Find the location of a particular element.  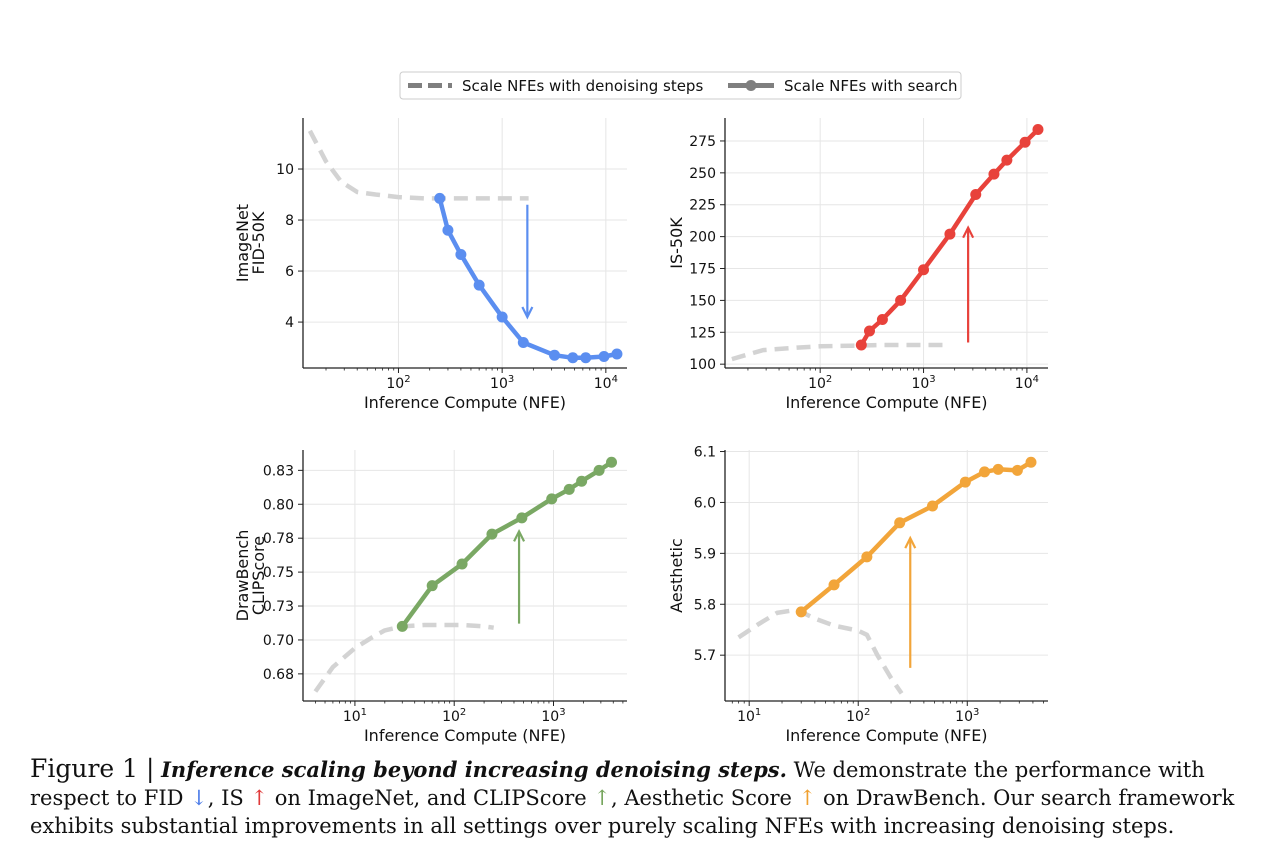

y-tick-label: 200 is located at coordinates (702, 238).